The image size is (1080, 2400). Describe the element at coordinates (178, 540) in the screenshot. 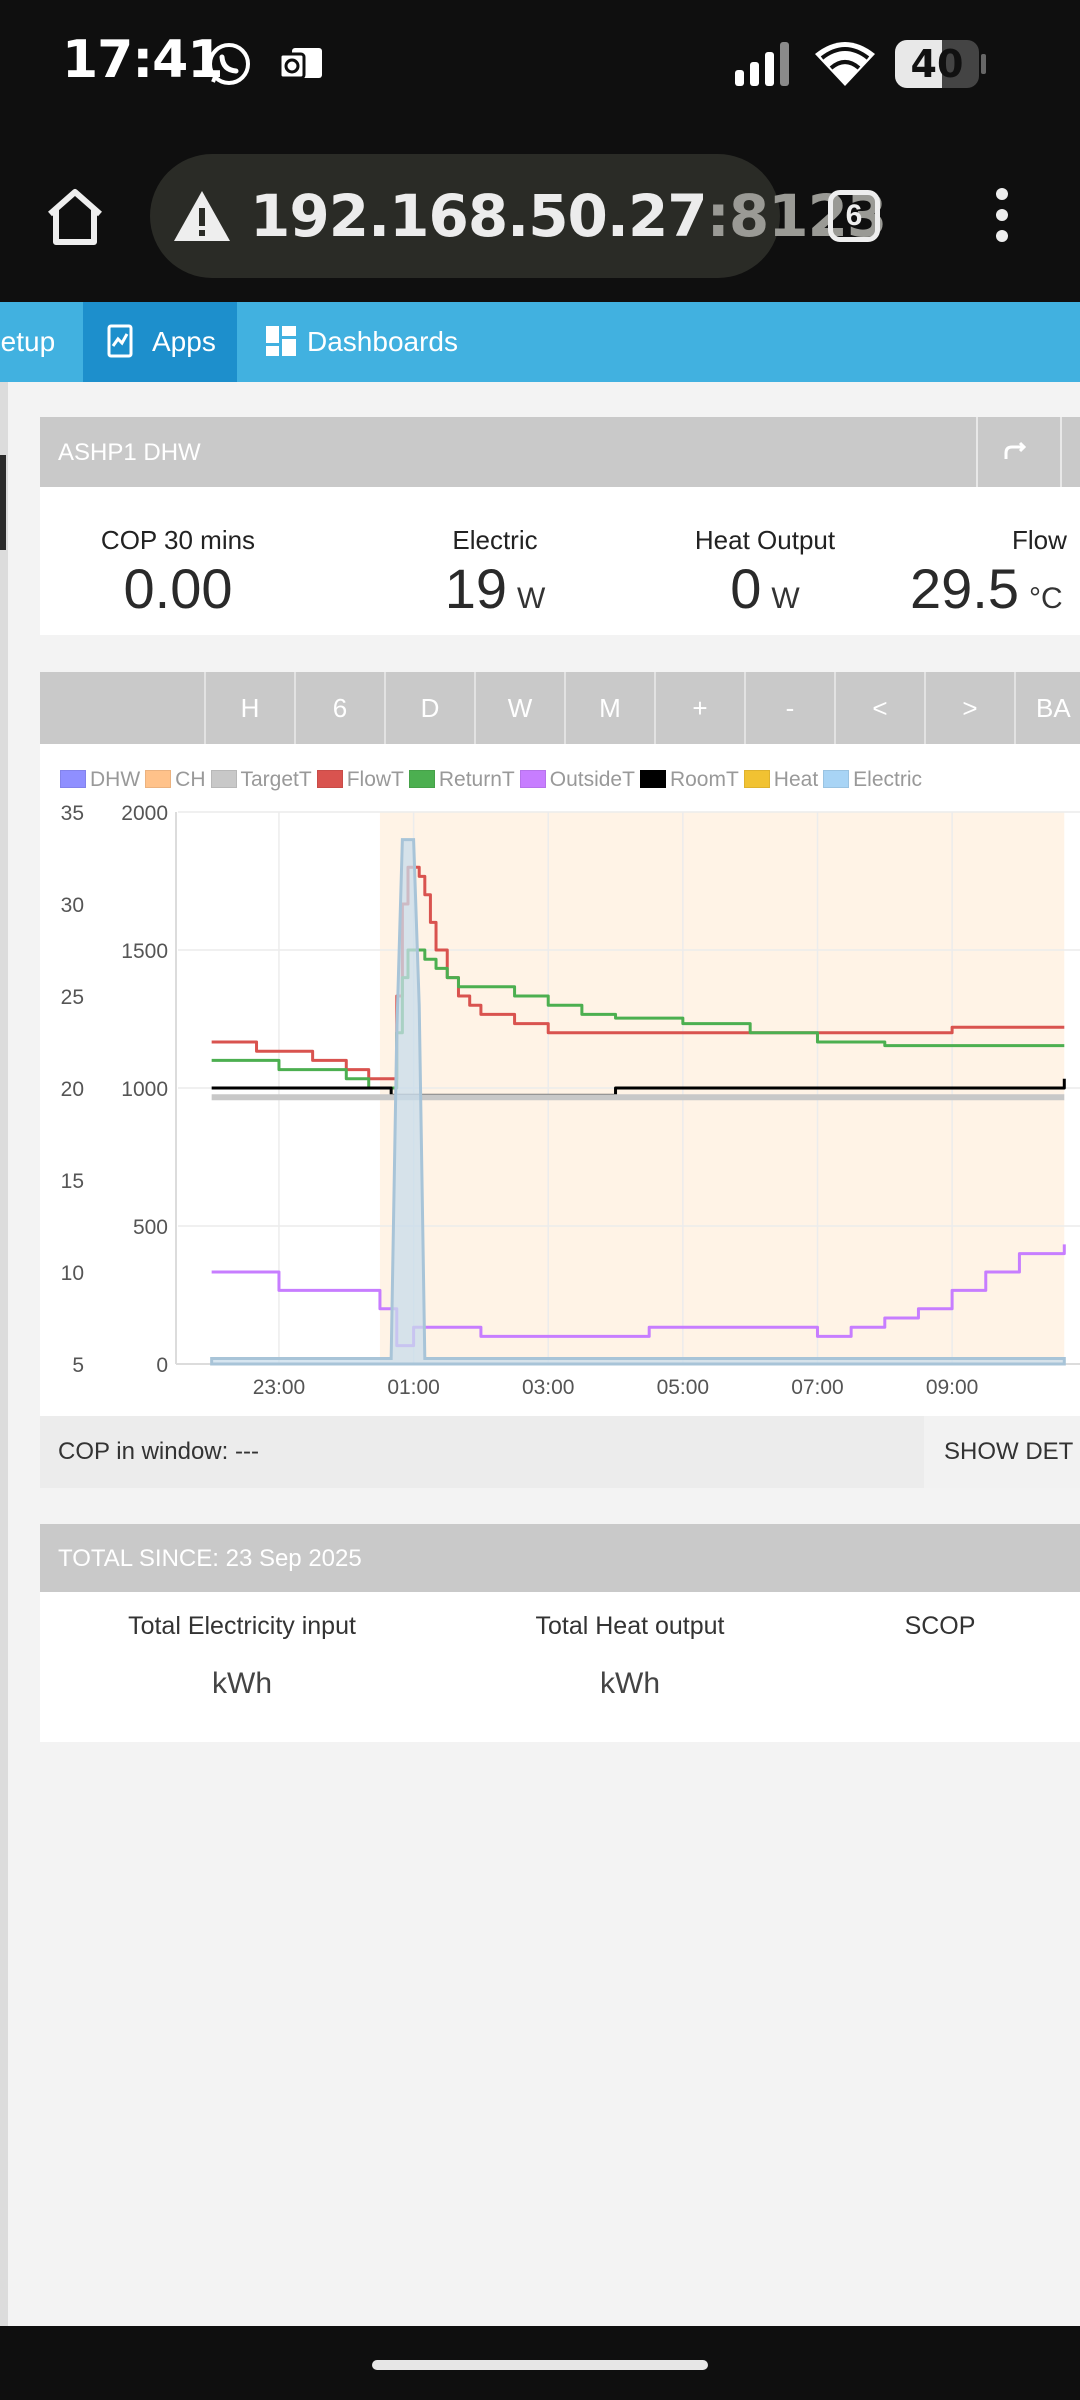

I see `stat-cop-label: COP 30 mins` at that location.